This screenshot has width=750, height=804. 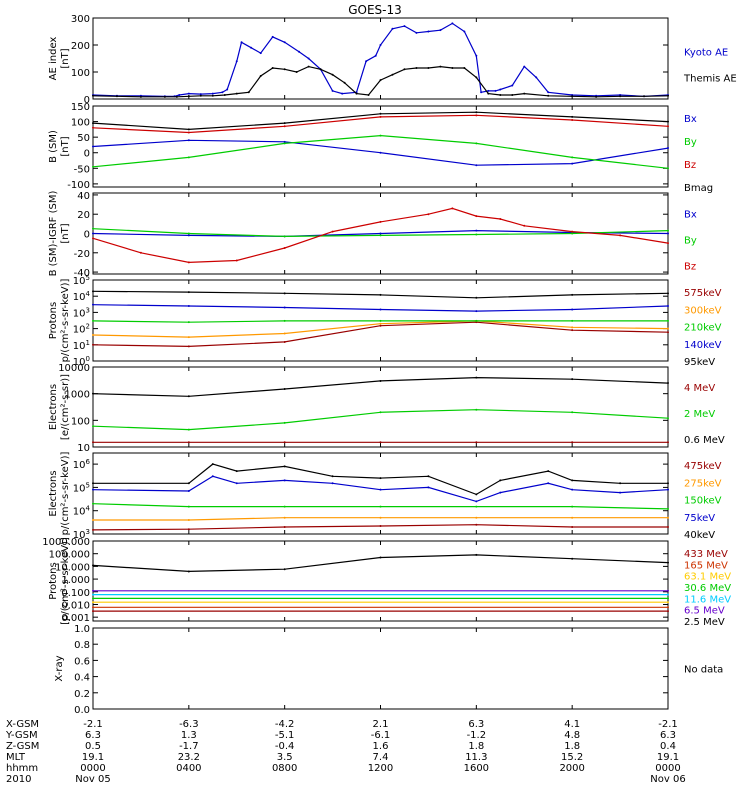 I want to click on x-row-value: 23.2, so click(x=189, y=757).